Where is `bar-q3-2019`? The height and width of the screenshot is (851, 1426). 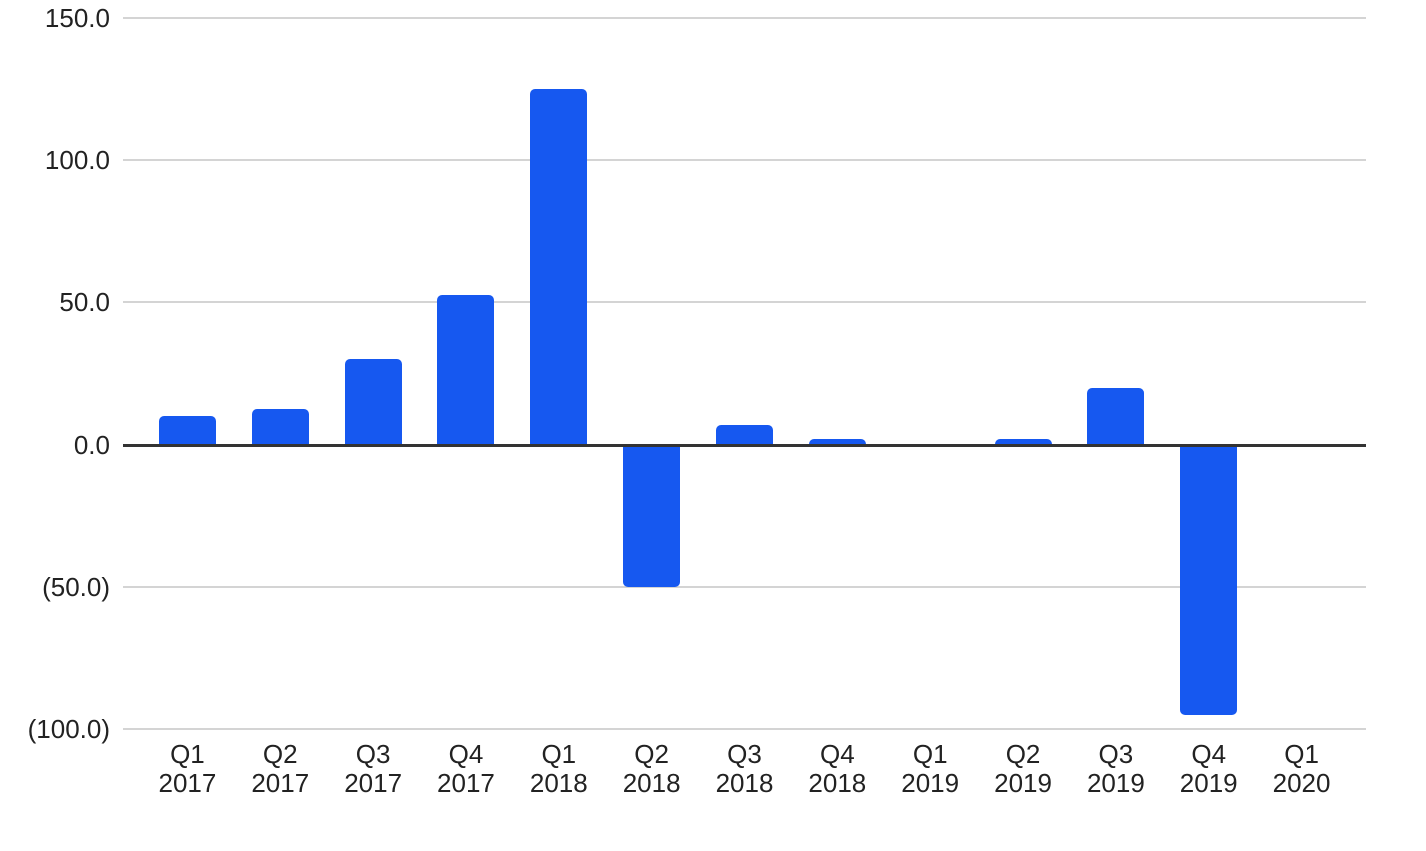
bar-q3-2019 is located at coordinates (1116, 416).